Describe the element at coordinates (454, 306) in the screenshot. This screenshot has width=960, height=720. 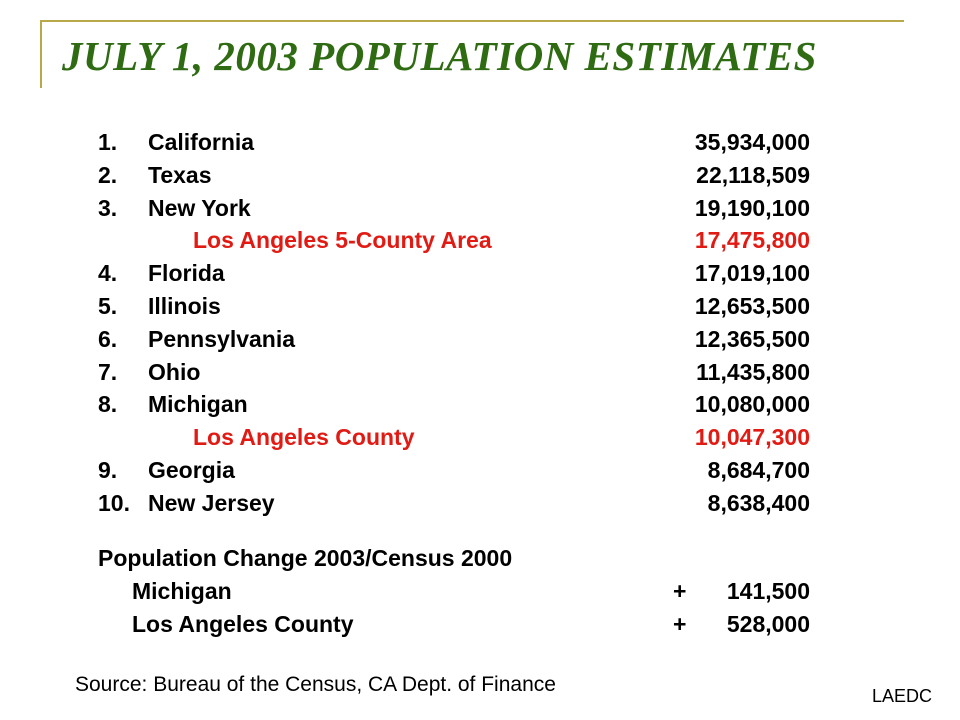
I see `list-item: 5. Illinois 12,653,500` at that location.